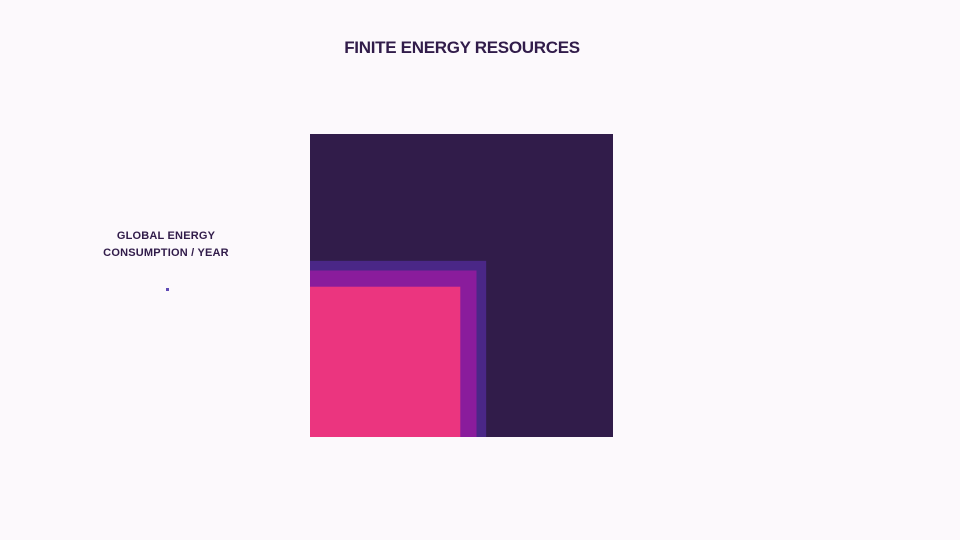 The image size is (960, 540). Describe the element at coordinates (166, 245) in the screenshot. I see `consumption-label: GLOBAL ENERGY CONSUMPTION / YEAR` at that location.